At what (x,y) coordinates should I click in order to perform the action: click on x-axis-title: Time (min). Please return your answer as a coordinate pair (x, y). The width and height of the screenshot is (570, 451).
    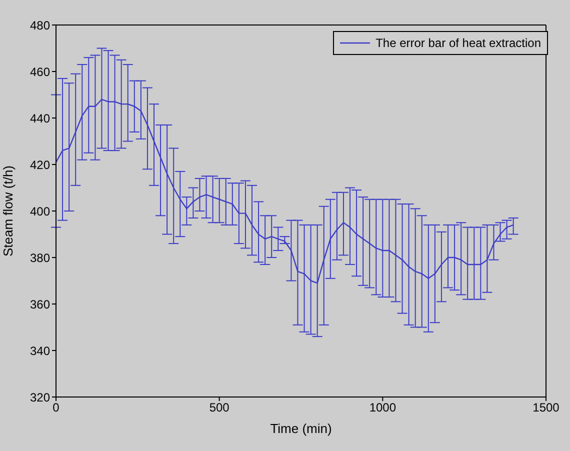
    Looking at the image, I should click on (301, 428).